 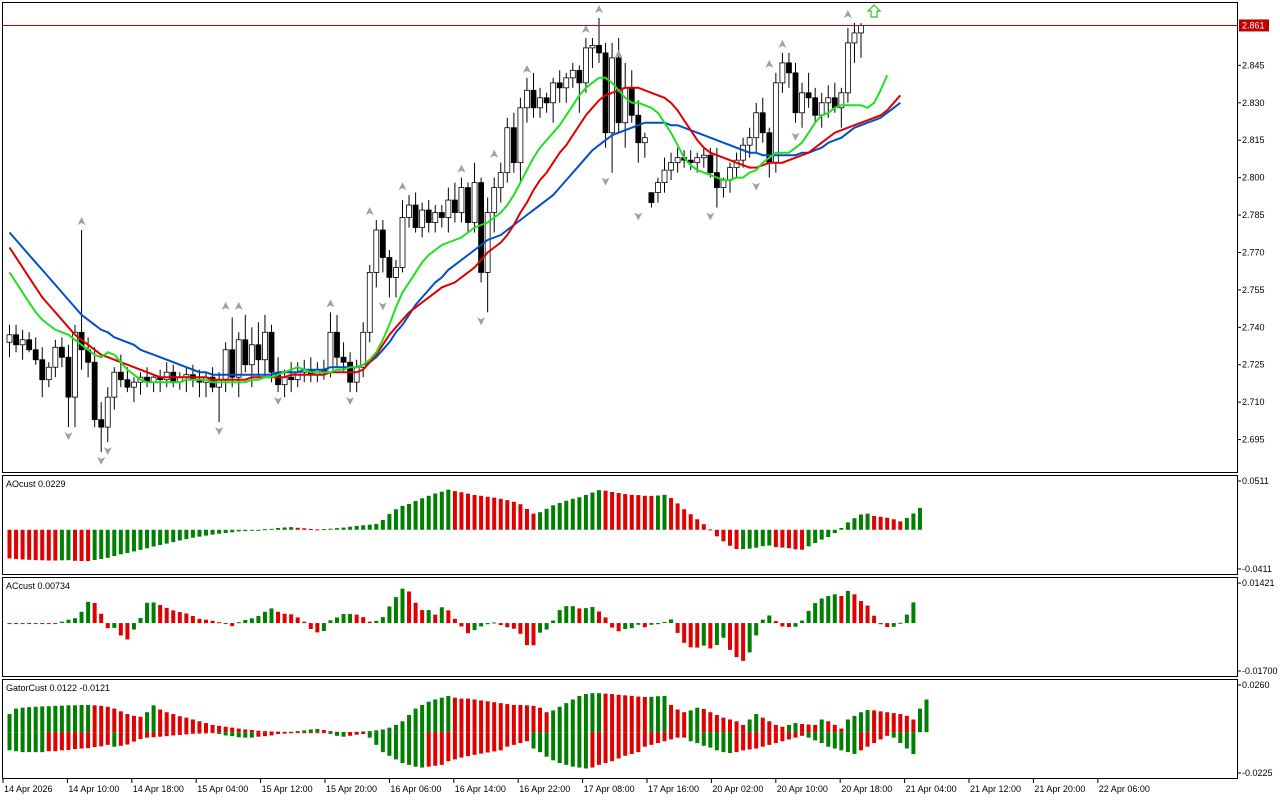 What do you see at coordinates (866, 789) in the screenshot?
I see `x-tick-label: 20 Apr 18:00` at bounding box center [866, 789].